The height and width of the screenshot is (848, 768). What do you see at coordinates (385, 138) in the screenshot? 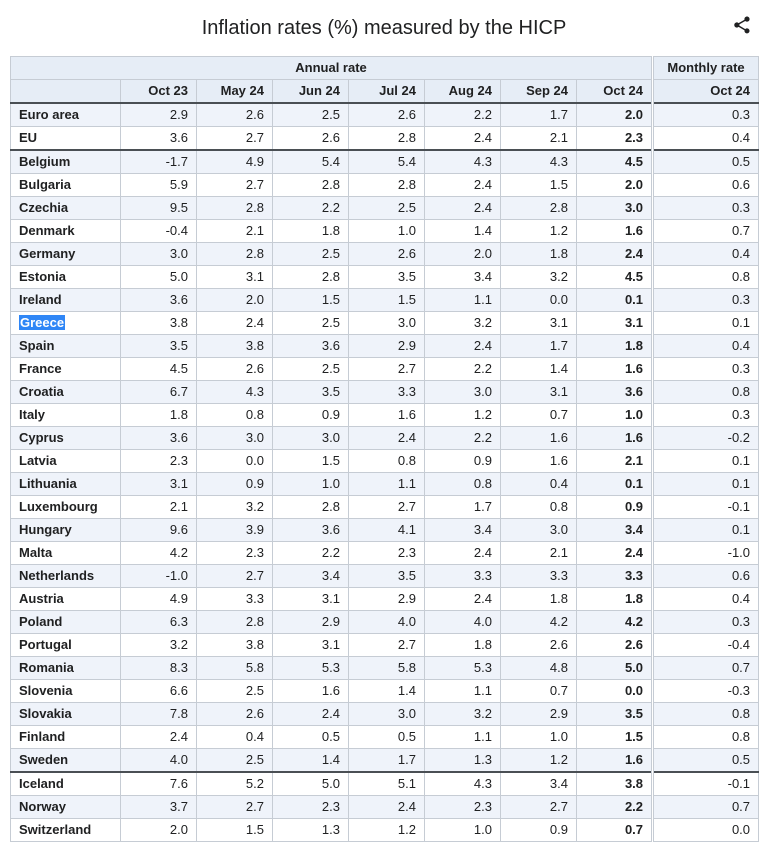
I see `country-row: EU 3.6 2.7 2.6 2.8 2.4 2.1 2.3 0.4` at bounding box center [385, 138].